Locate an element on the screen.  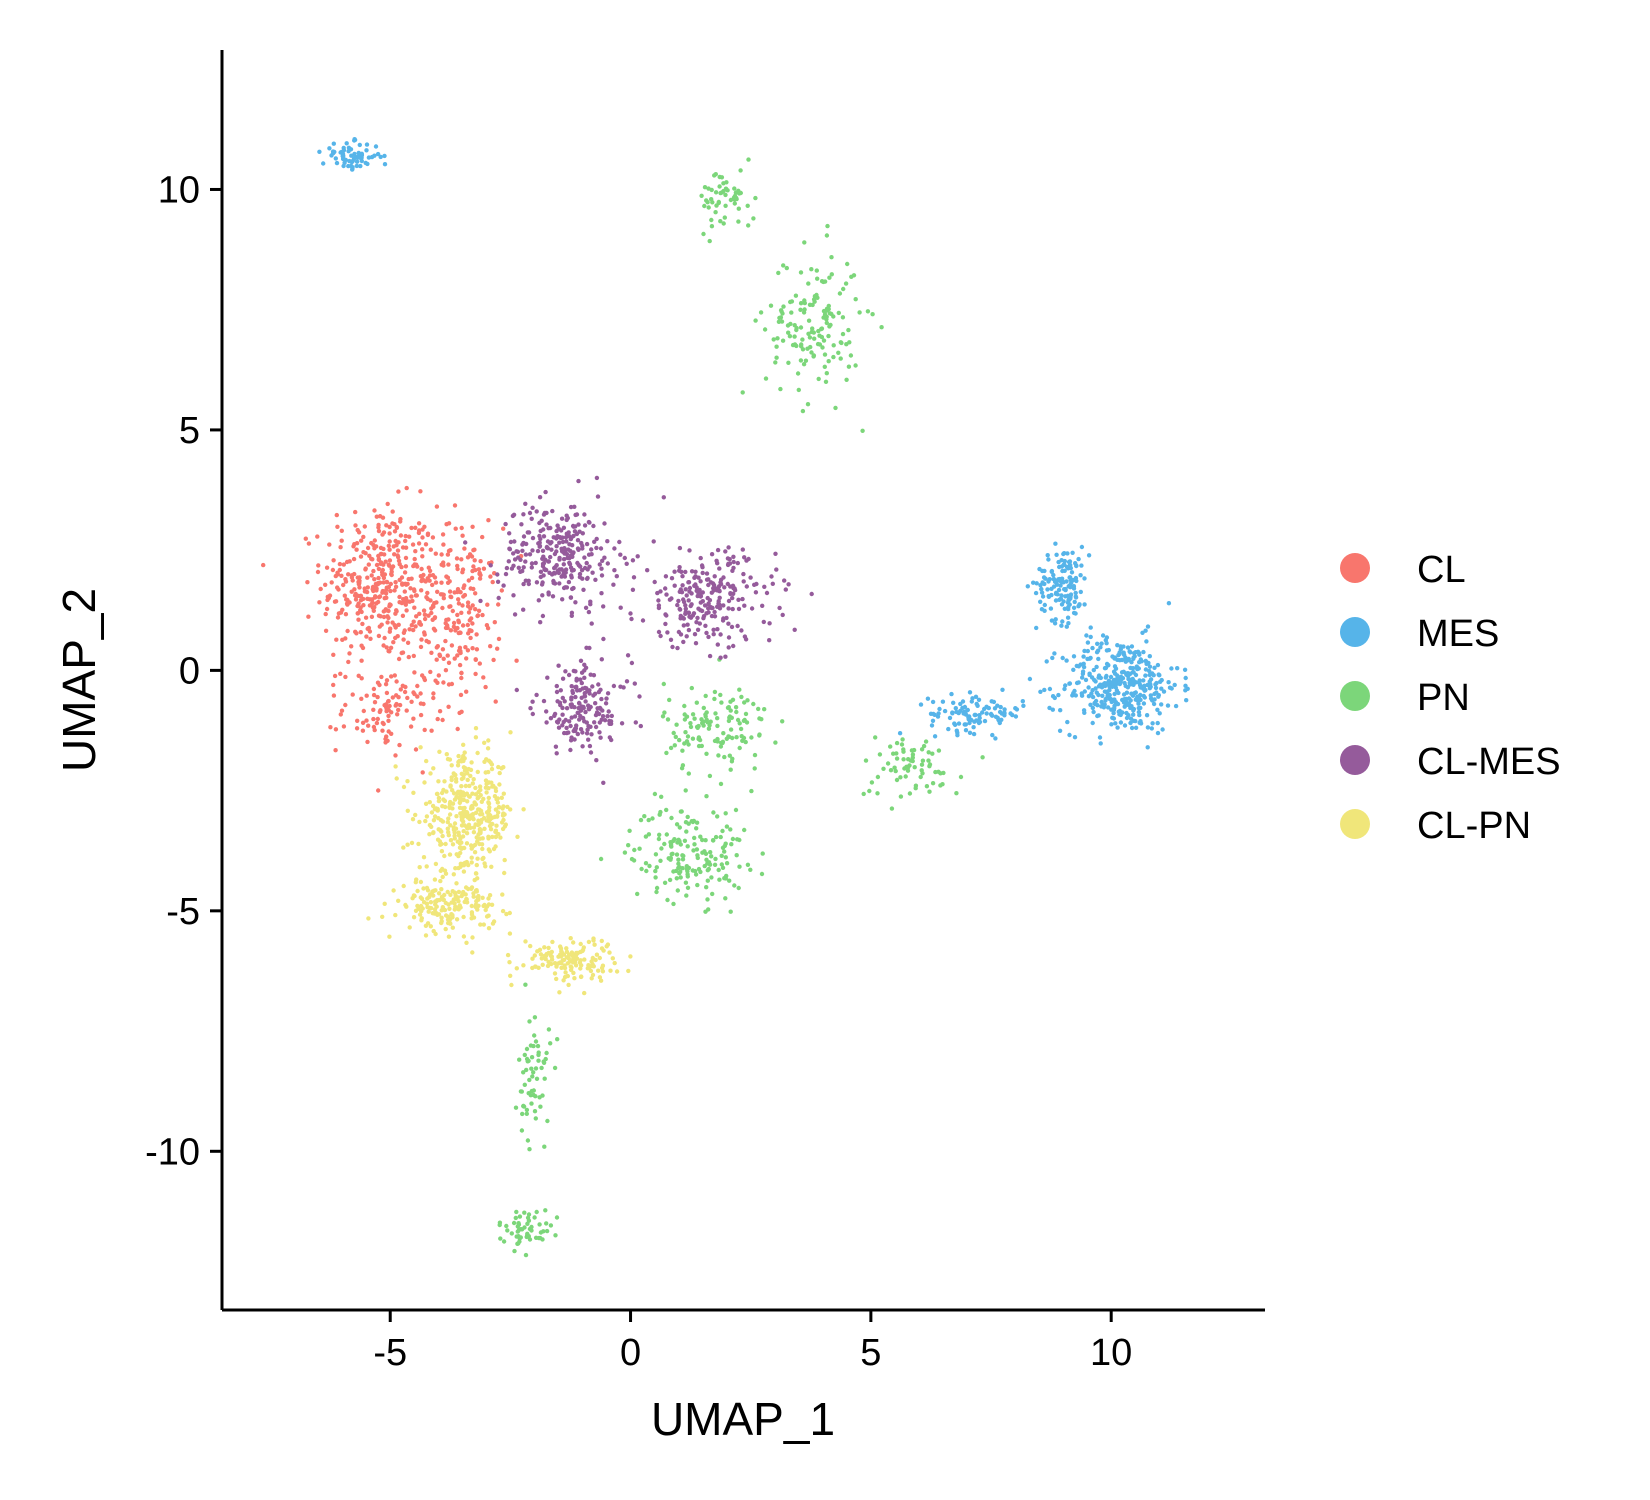
x-tick-label: 10 is located at coordinates (1111, 1353).